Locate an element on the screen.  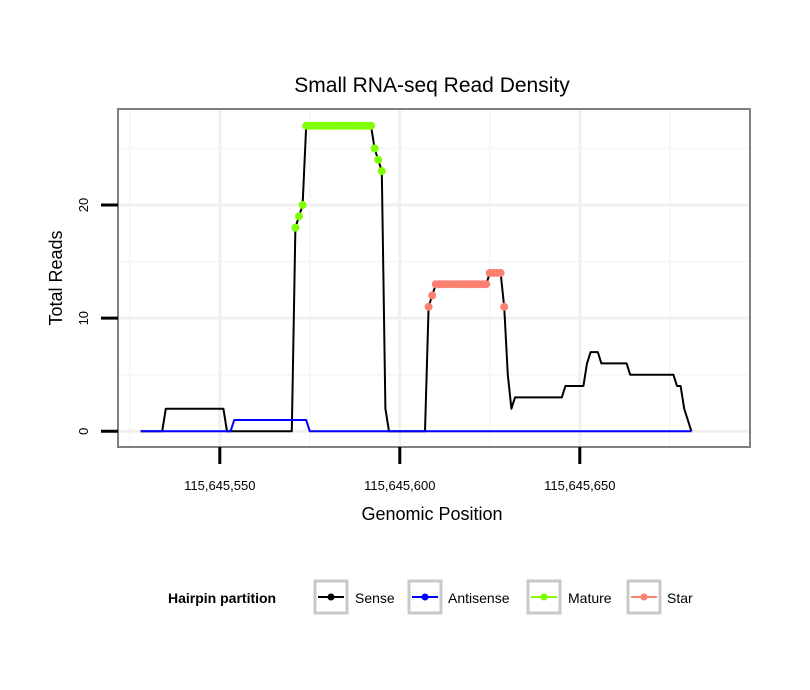
legend-dot-mature is located at coordinates (544, 597).